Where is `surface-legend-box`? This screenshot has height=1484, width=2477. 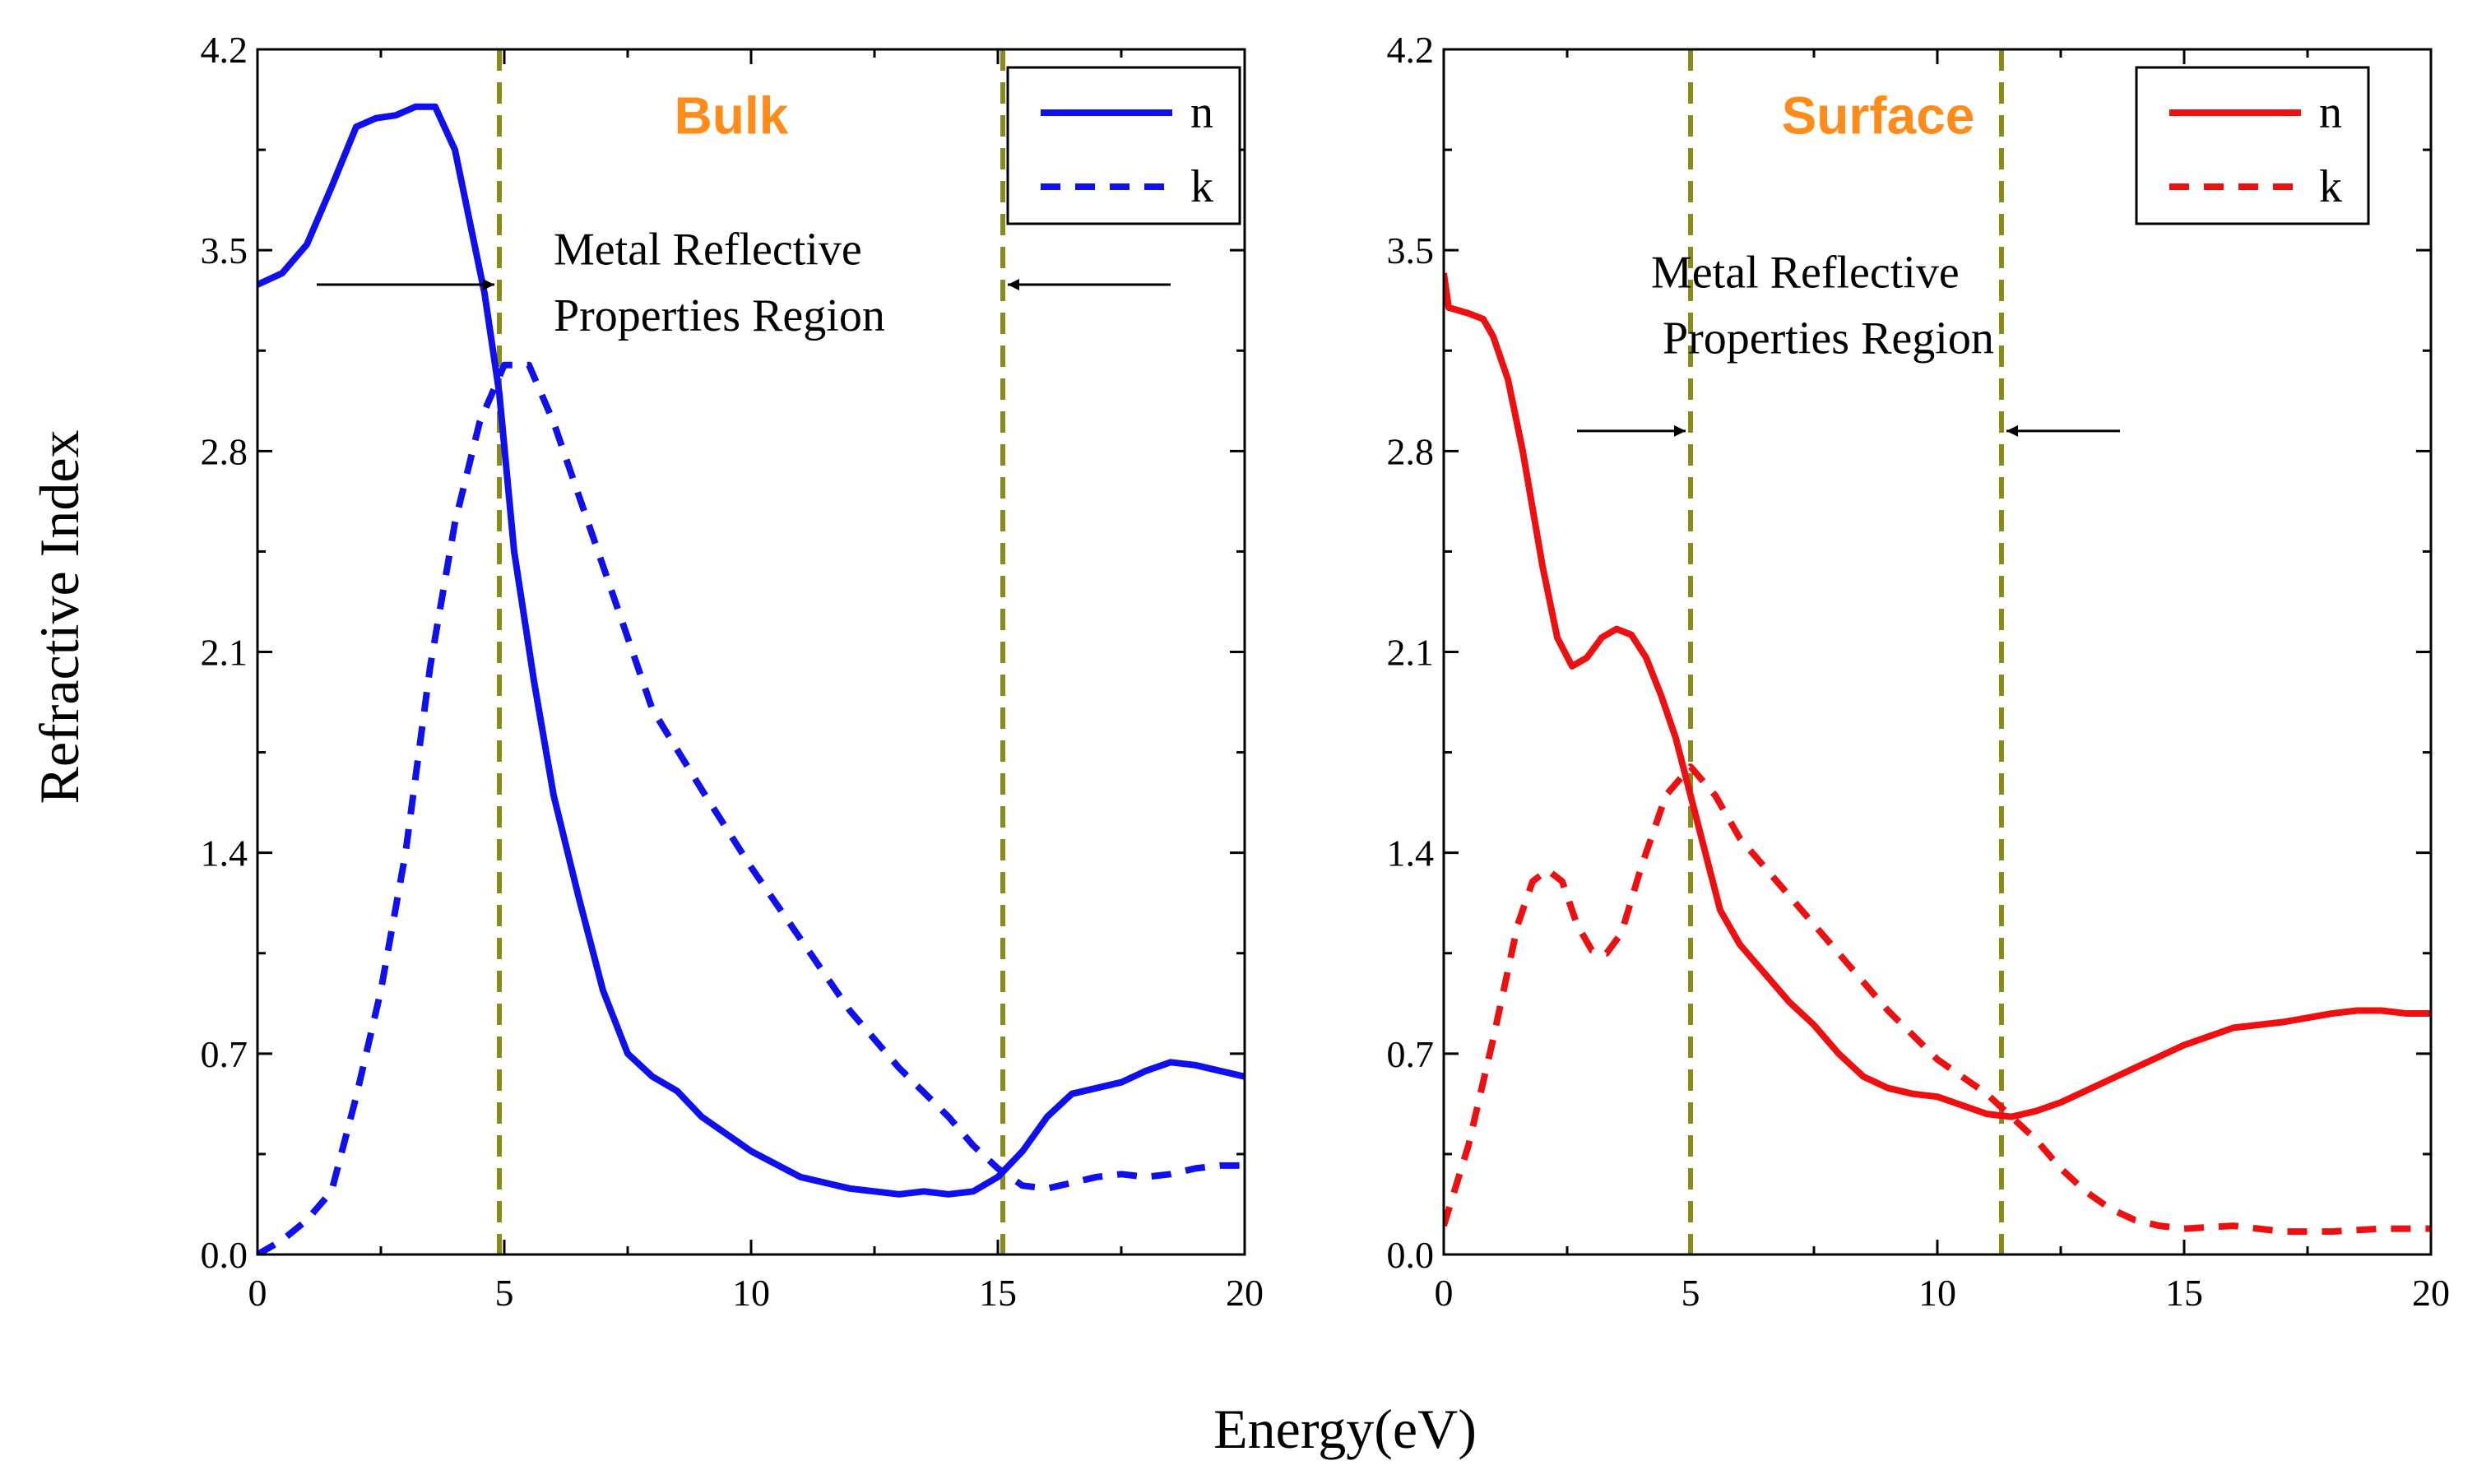 surface-legend-box is located at coordinates (2252, 145).